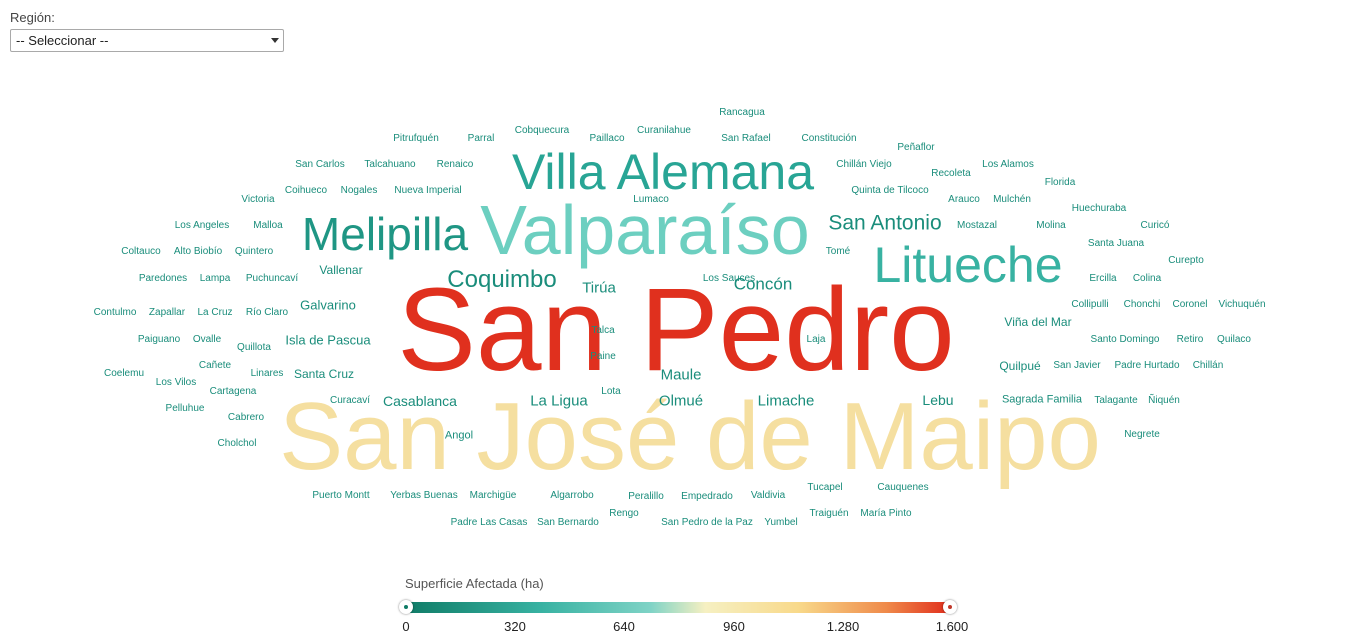 This screenshot has height=643, width=1366. What do you see at coordinates (267, 373) in the screenshot?
I see `cloud-word: Linares` at bounding box center [267, 373].